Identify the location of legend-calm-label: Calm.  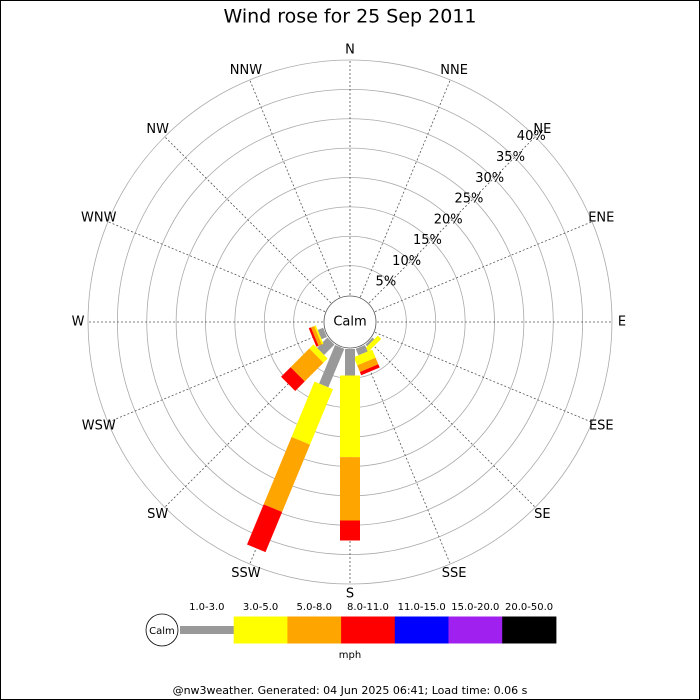
(162, 631).